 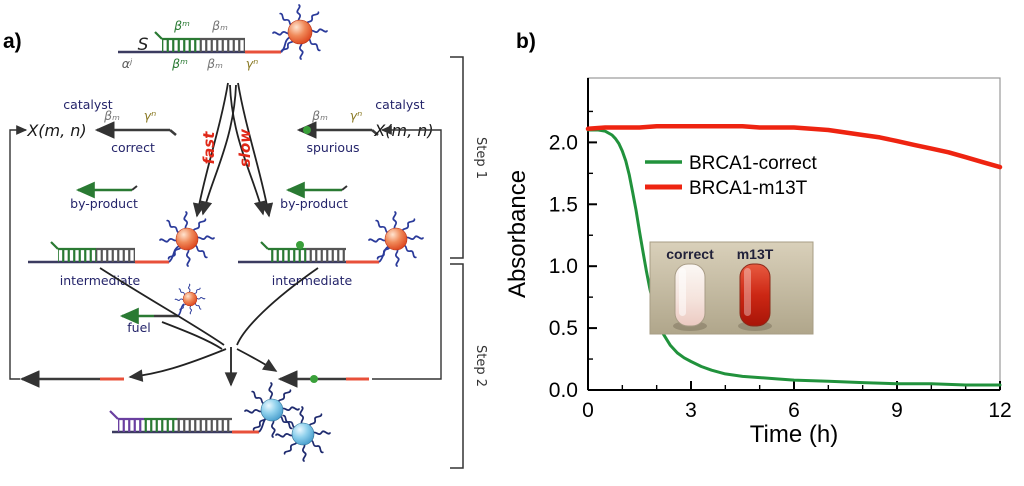 I want to click on y-axis-title: Absorbance, so click(x=518, y=234).